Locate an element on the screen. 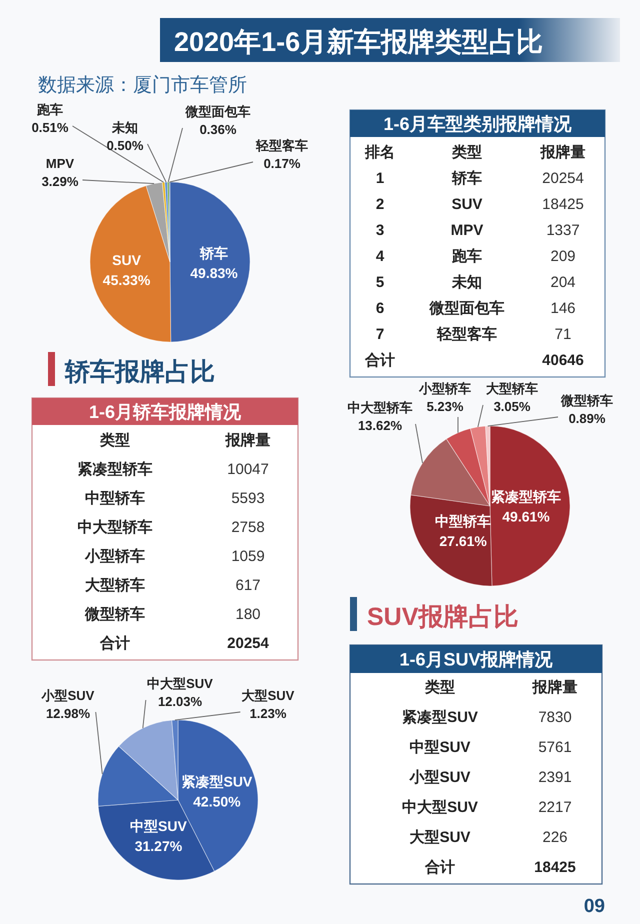  category-label: 中大型SUV is located at coordinates (440, 807).